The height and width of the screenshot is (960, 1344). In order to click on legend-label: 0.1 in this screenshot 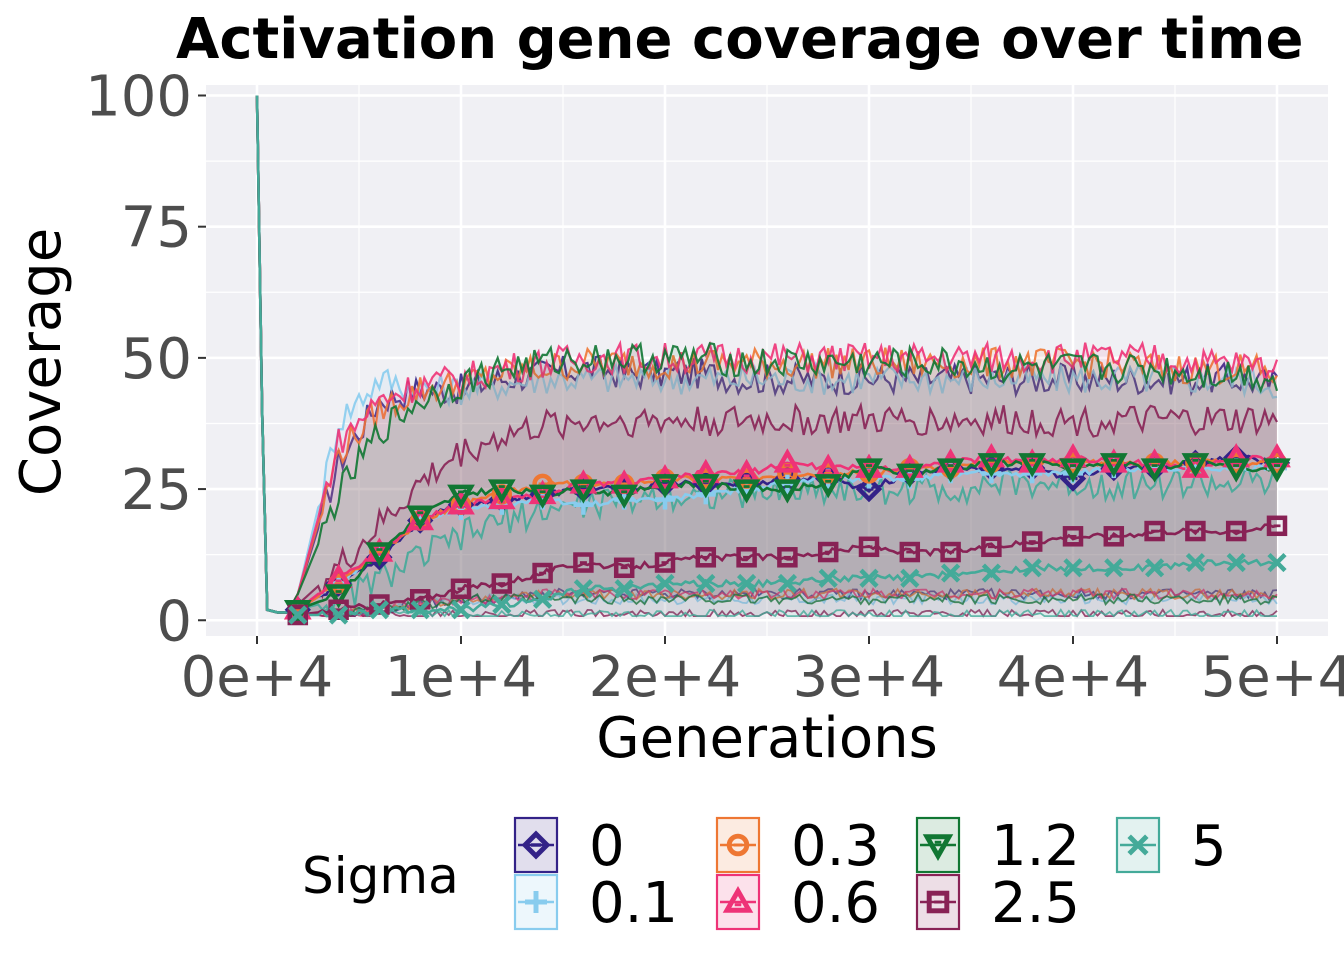, I will do `click(633, 903)`.